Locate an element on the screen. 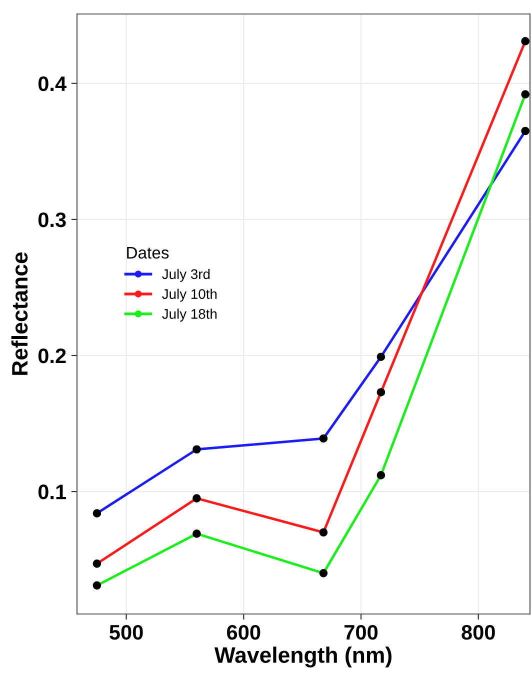 The width and height of the screenshot is (531, 674). y-axis-title: Reflectance is located at coordinates (19, 313).